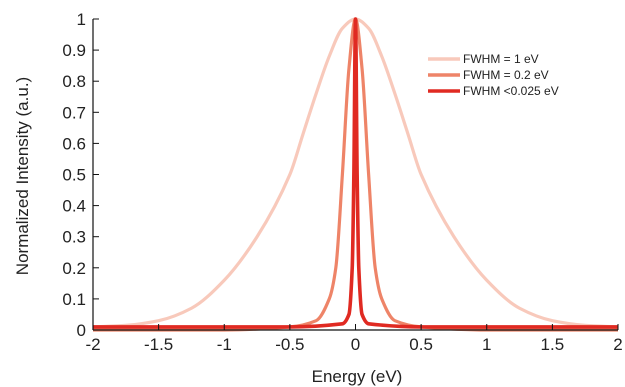 The image size is (625, 387). What do you see at coordinates (74, 299) in the screenshot?
I see `y-tick-label: 0.1` at bounding box center [74, 299].